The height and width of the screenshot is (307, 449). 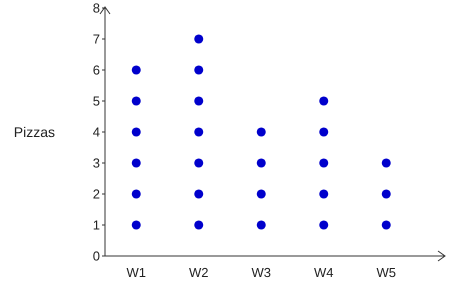 I want to click on y-tick-label: 0, so click(x=96, y=256).